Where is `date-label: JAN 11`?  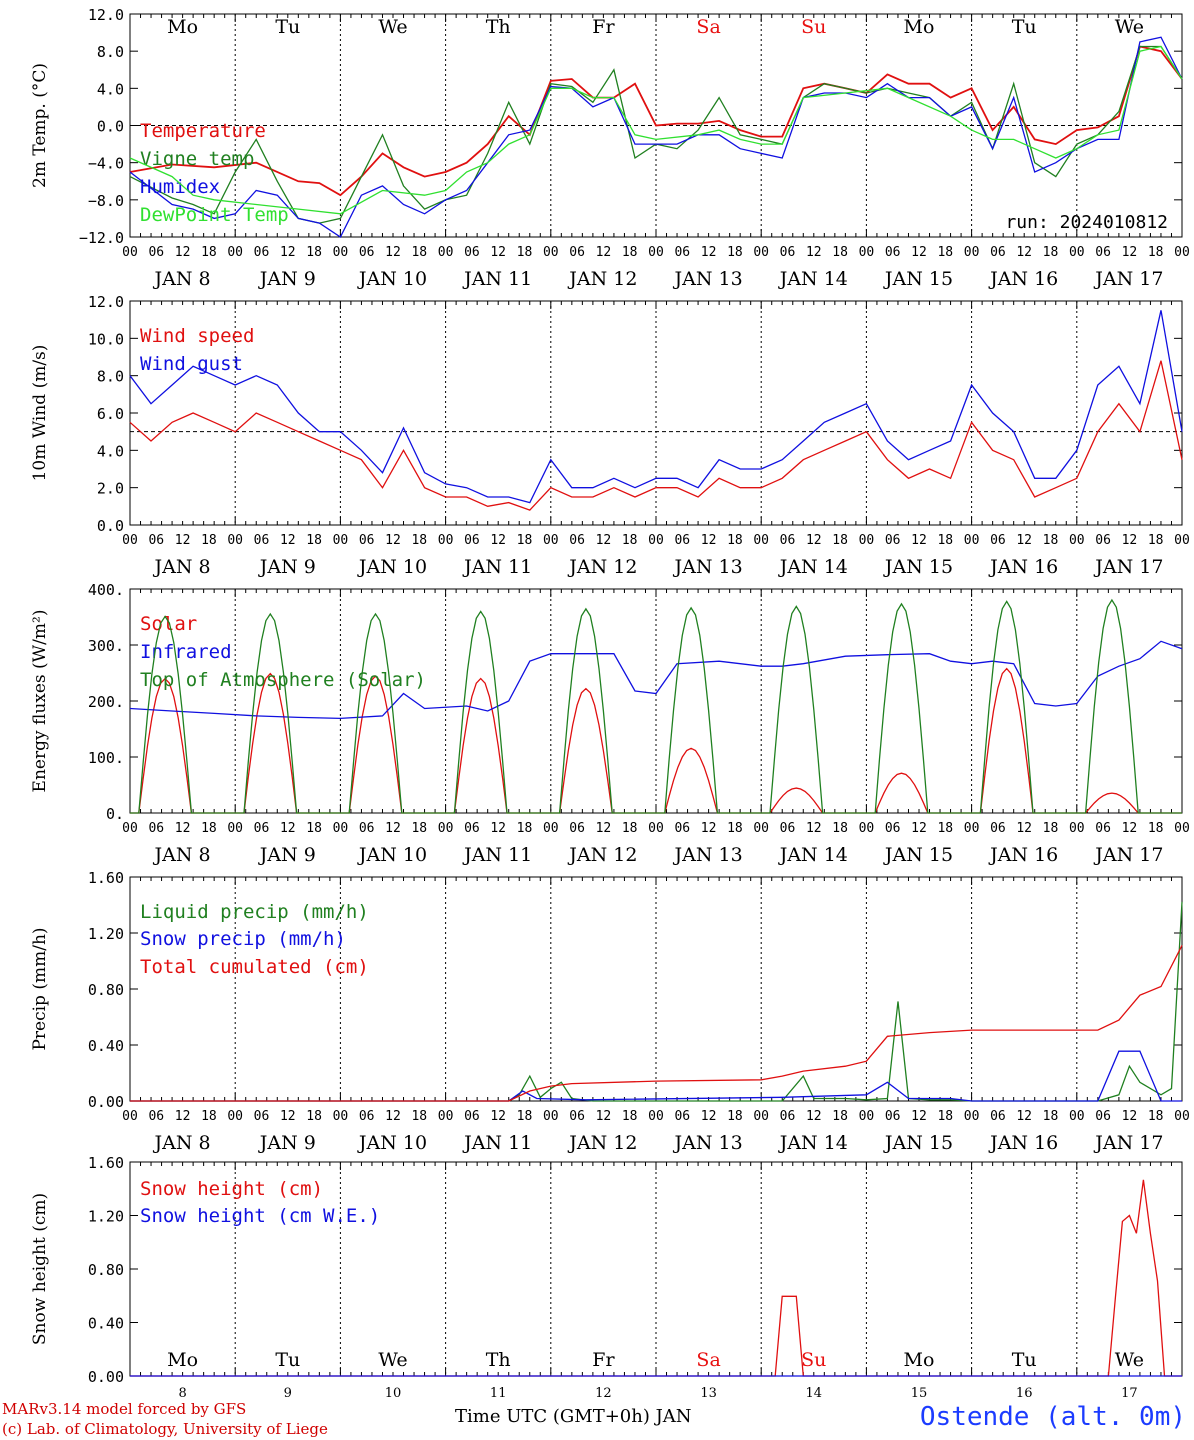 date-label: JAN 11 is located at coordinates (497, 567).